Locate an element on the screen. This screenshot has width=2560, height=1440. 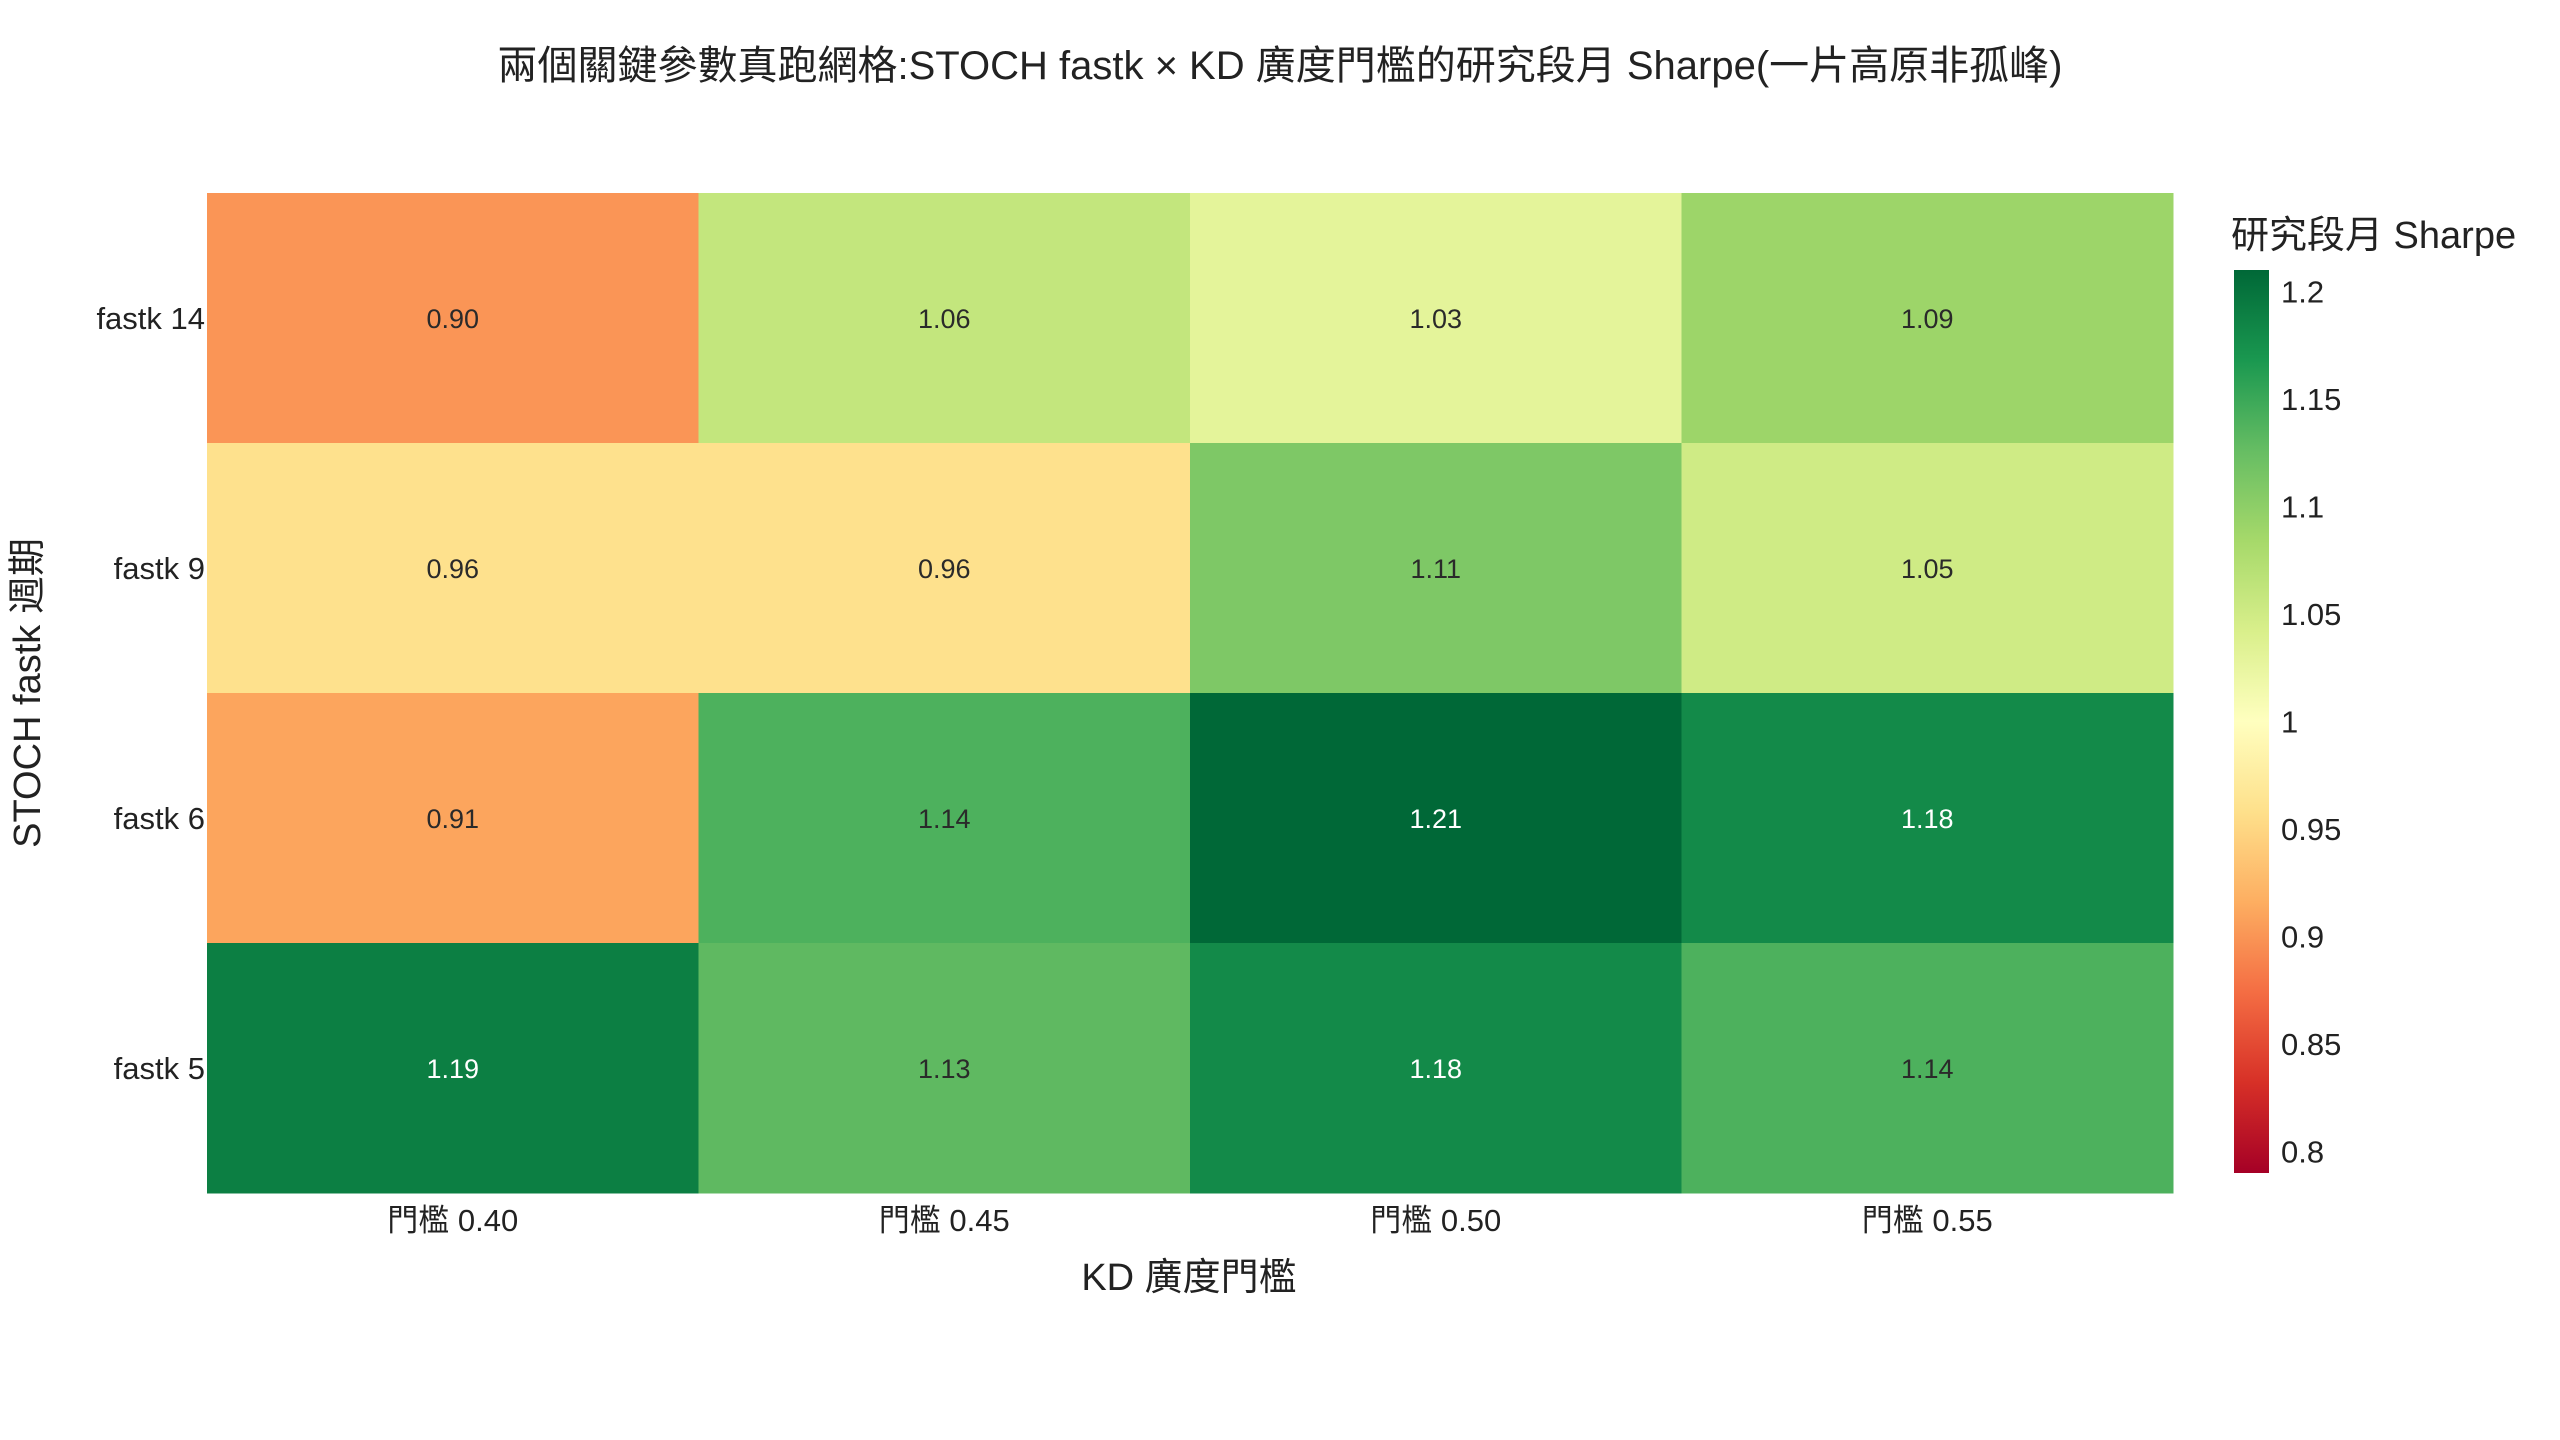
x-axis-title: KD 廣度門檻 is located at coordinates (1188, 1278).